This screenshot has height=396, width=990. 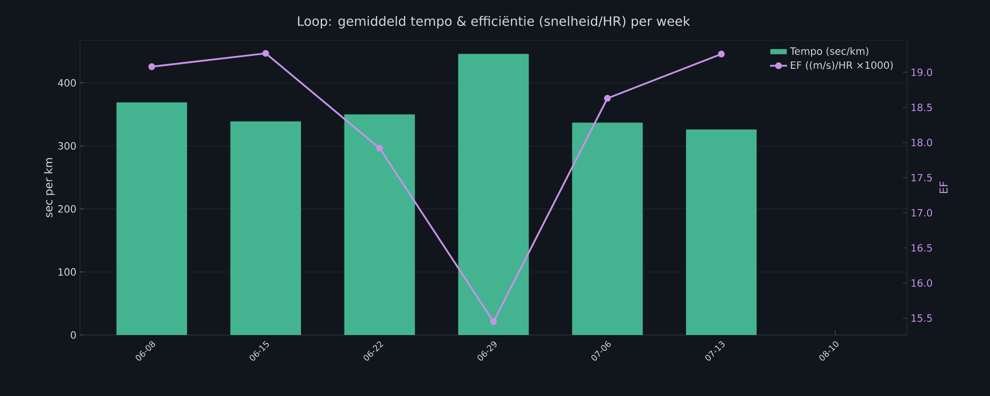 What do you see at coordinates (49, 188) in the screenshot?
I see `y-axis-title: sec per km` at bounding box center [49, 188].